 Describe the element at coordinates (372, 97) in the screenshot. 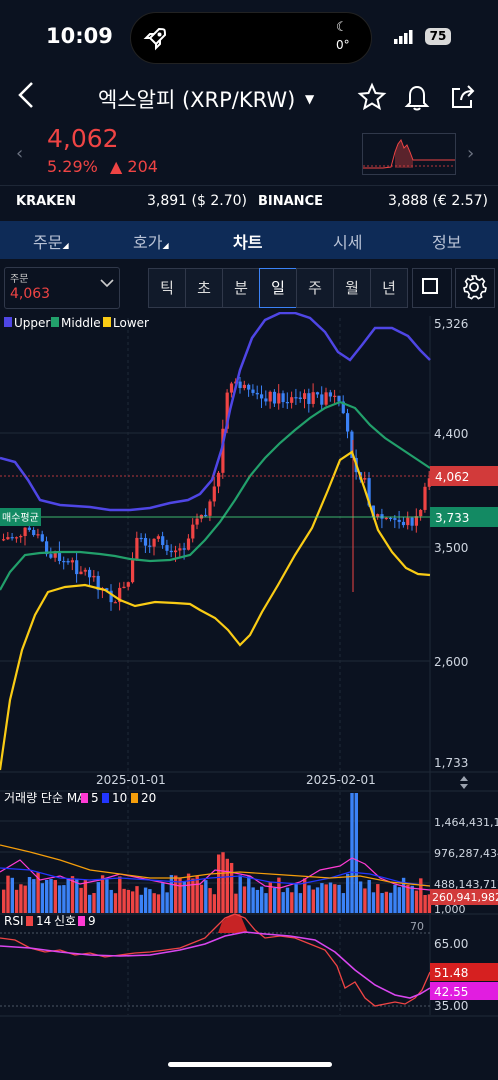

I see `star-icon` at that location.